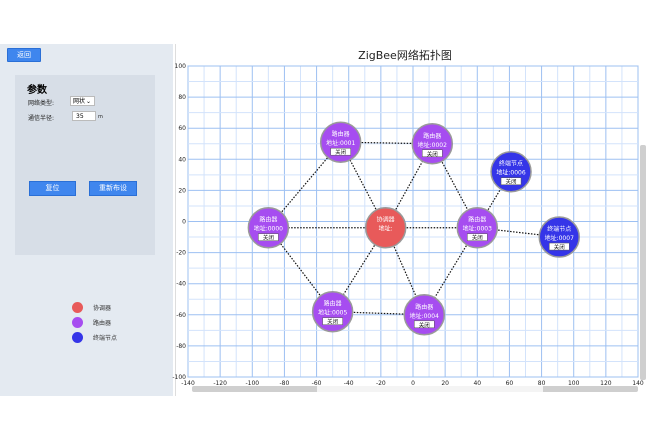  Describe the element at coordinates (386, 220) in the screenshot. I see `node-name: 协调器` at that location.